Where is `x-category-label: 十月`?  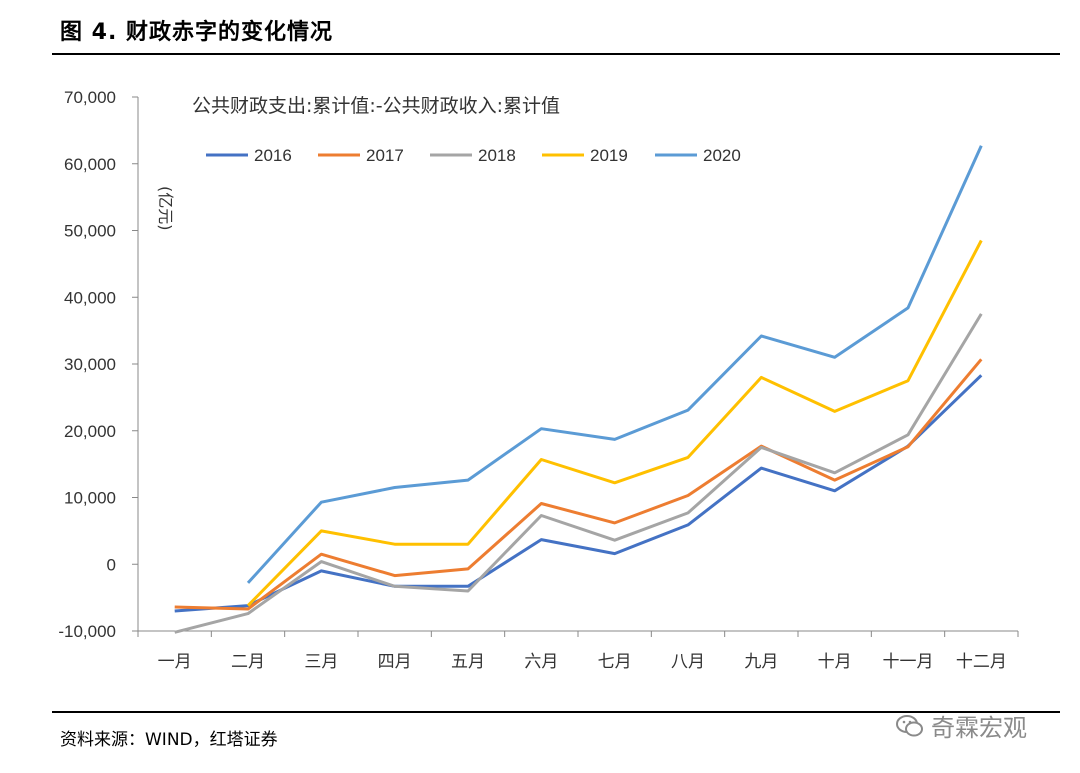
x-category-label: 十月 is located at coordinates (835, 662).